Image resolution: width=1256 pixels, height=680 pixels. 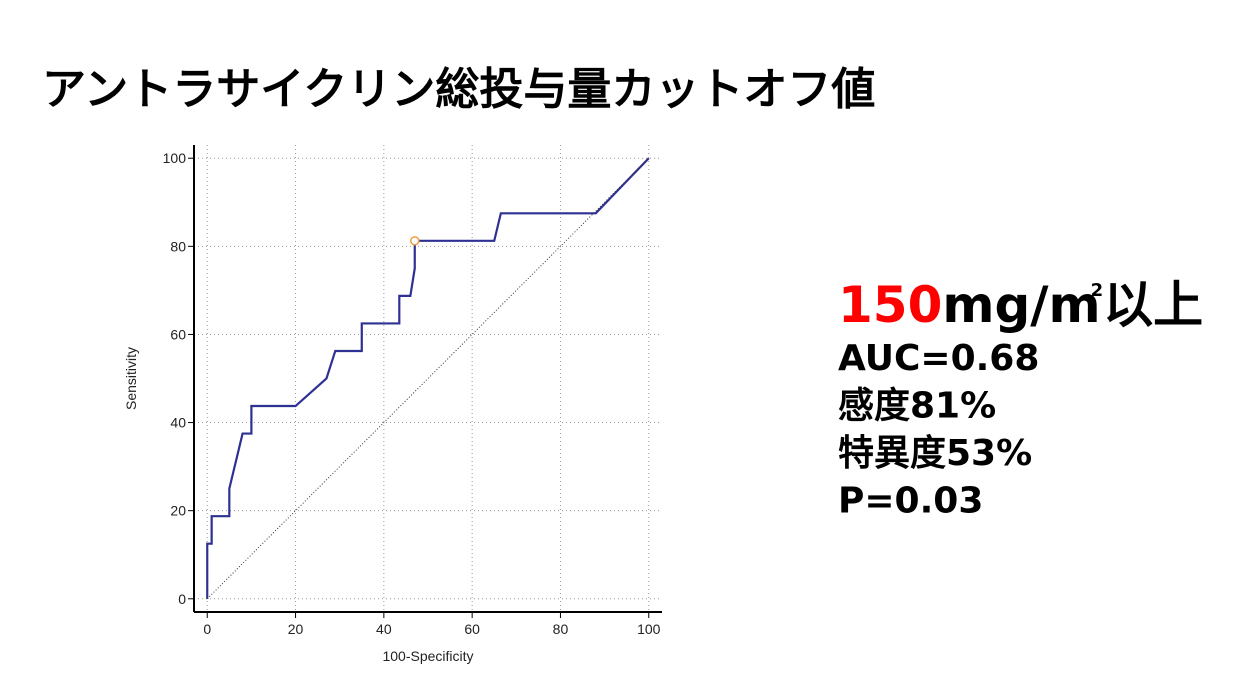 What do you see at coordinates (561, 629) in the screenshot?
I see `x-tick-label: 80` at bounding box center [561, 629].